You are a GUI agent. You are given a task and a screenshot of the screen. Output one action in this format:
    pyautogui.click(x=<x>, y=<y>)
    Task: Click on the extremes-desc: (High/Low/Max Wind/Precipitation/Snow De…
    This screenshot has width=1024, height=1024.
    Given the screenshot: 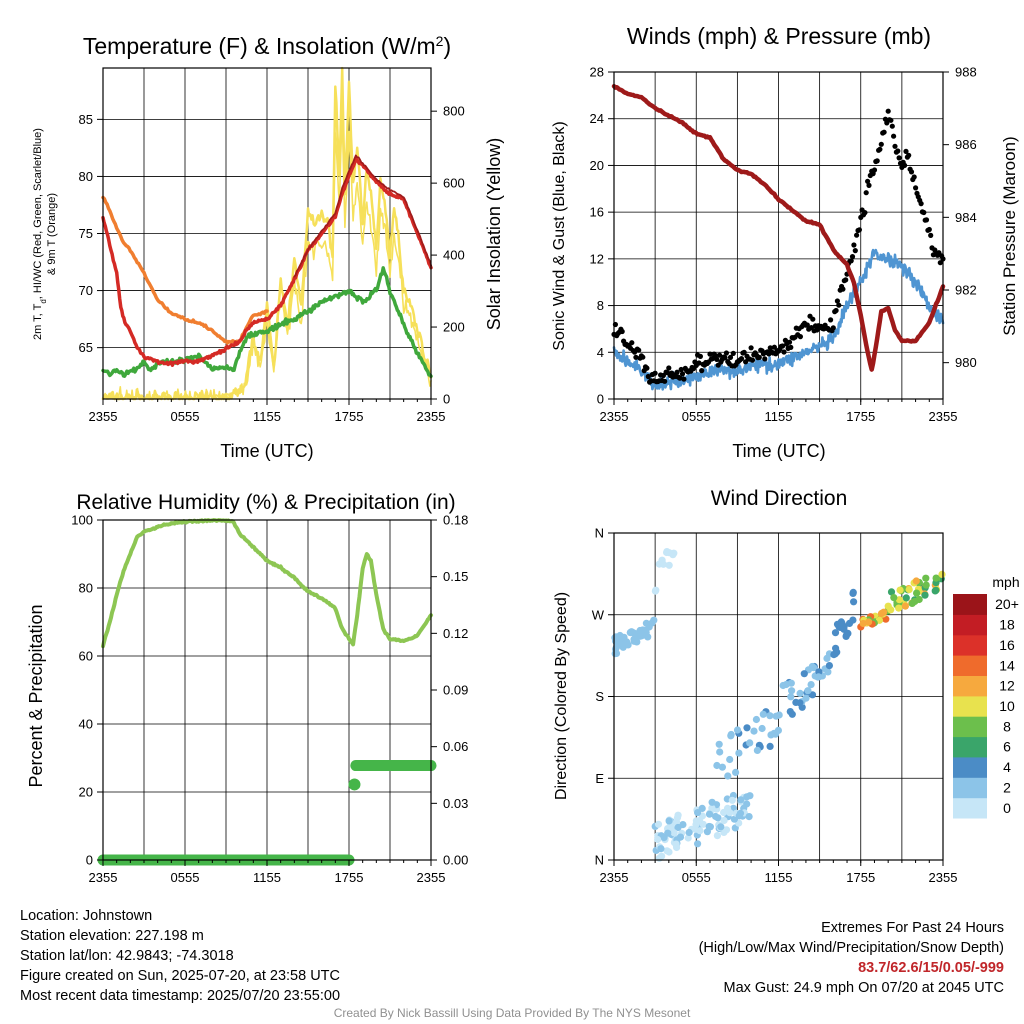 What is the action you would take?
    pyautogui.click(x=851, y=948)
    